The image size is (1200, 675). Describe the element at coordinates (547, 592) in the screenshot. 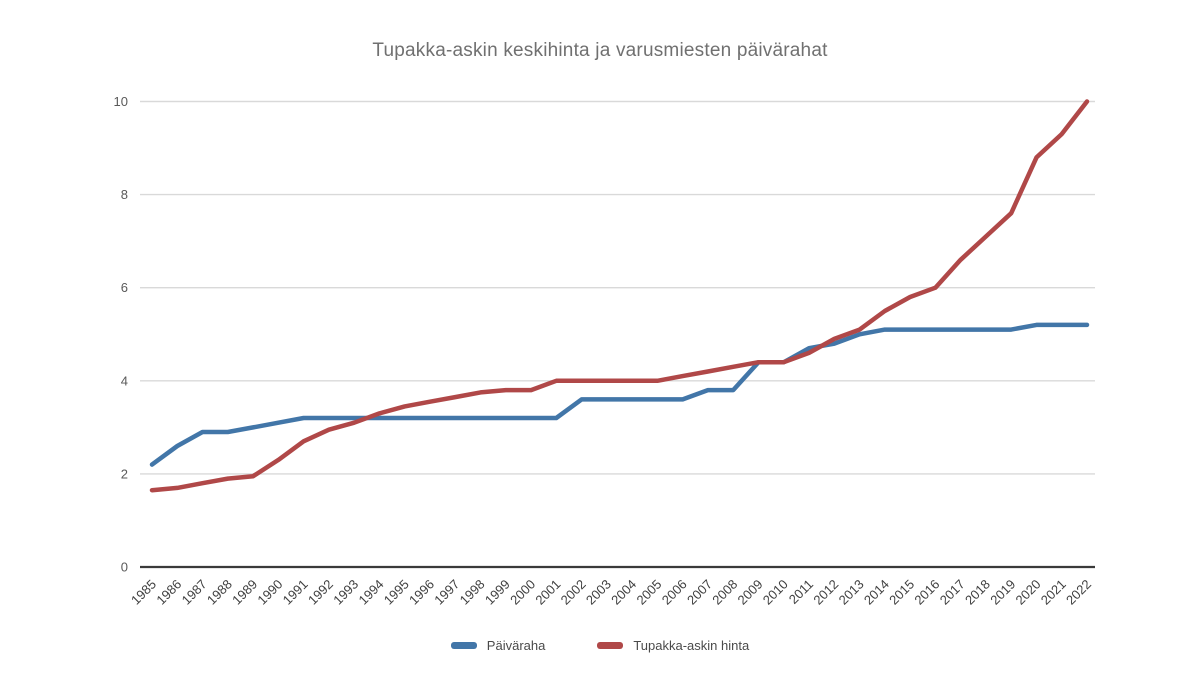

I see `x-tick-label: 2001` at that location.